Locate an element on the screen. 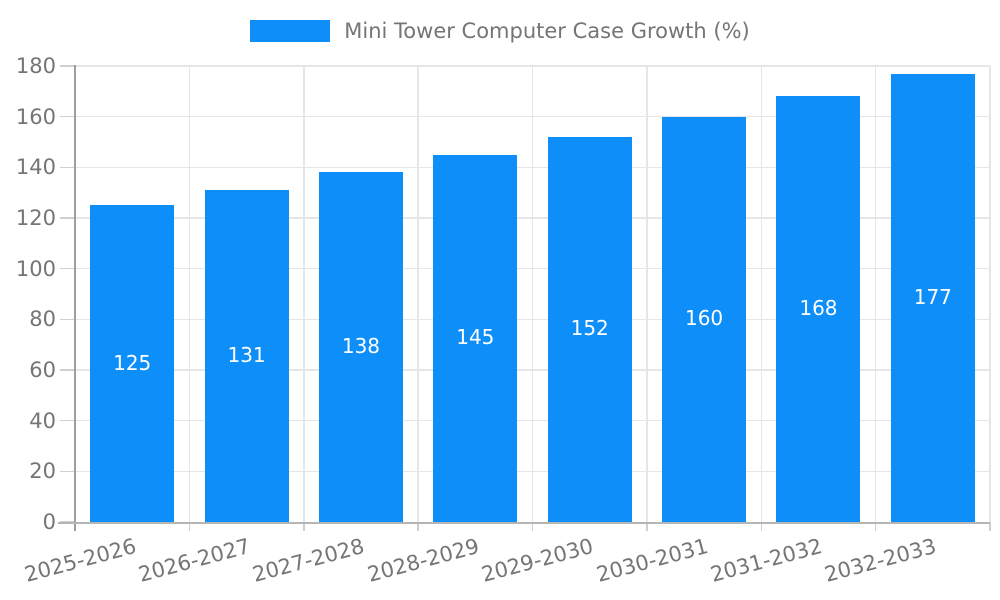  y-axis-label: 160 is located at coordinates (35, 116).